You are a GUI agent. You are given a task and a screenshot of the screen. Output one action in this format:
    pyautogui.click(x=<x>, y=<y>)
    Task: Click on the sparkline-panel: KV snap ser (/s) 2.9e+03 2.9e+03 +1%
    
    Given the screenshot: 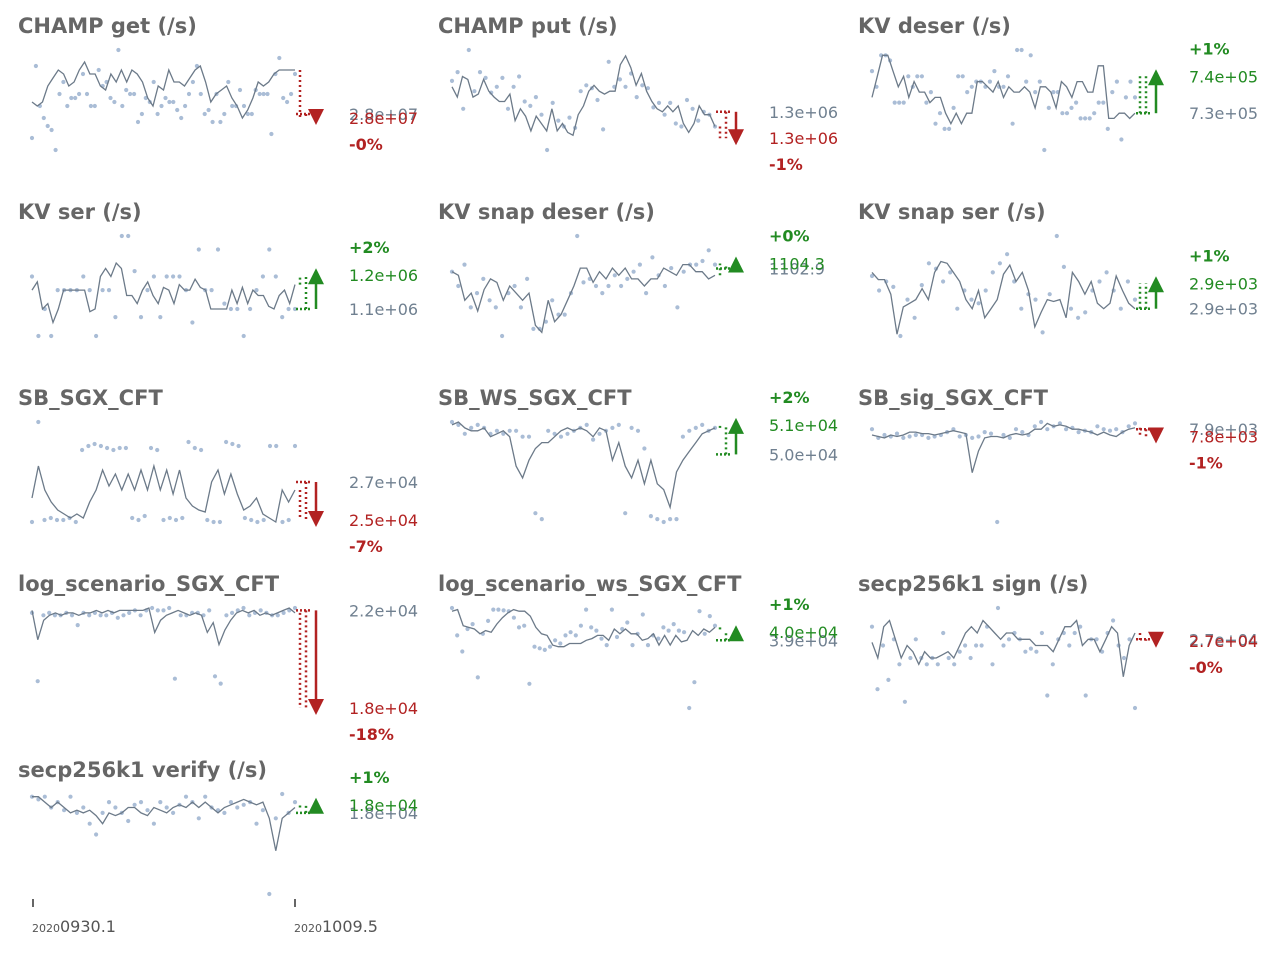 What is the action you would take?
    pyautogui.click(x=1050, y=279)
    